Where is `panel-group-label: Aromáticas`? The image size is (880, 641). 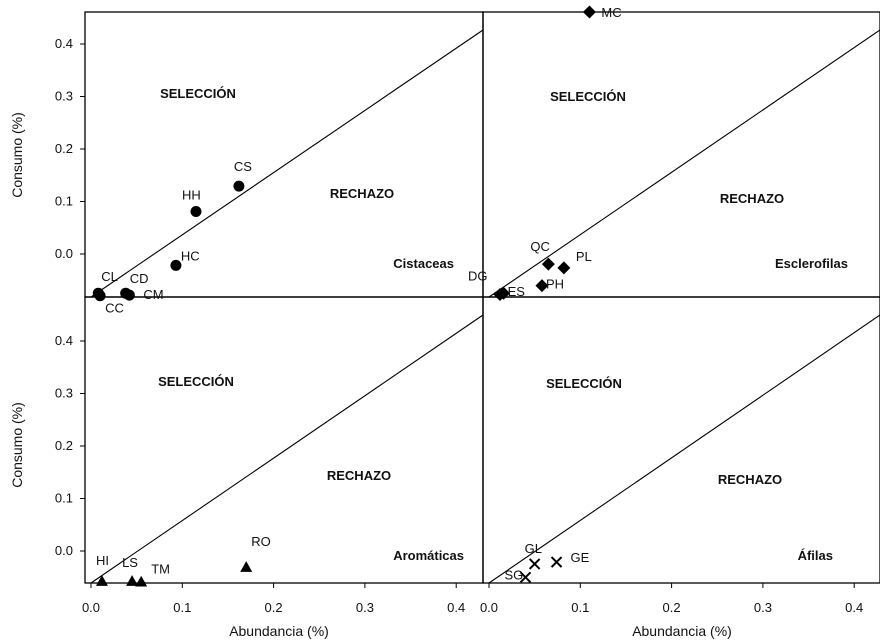 panel-group-label: Aromáticas is located at coordinates (428, 555).